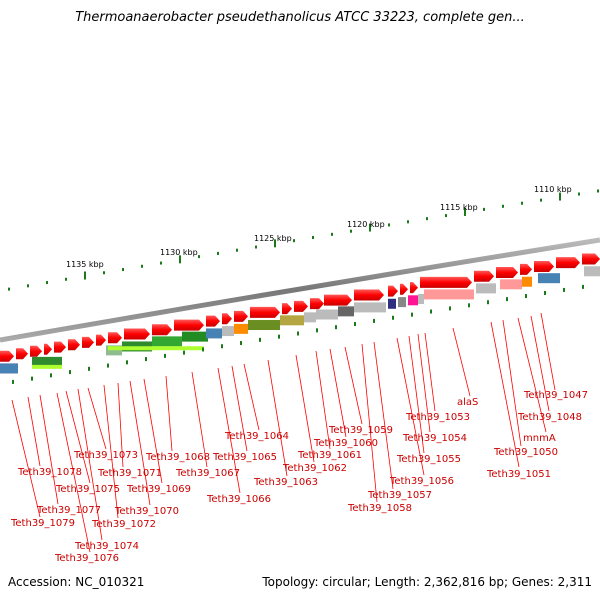 This screenshot has height=600, width=600. What do you see at coordinates (146, 511) in the screenshot?
I see `gene-label: Teth39_1070` at bounding box center [146, 511].